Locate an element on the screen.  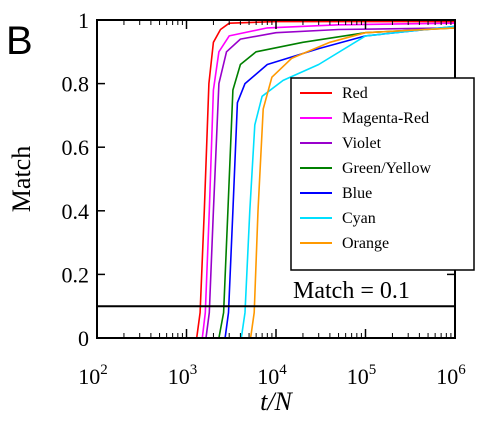
y-tick-label-2: 0.4 is located at coordinates (76, 211).